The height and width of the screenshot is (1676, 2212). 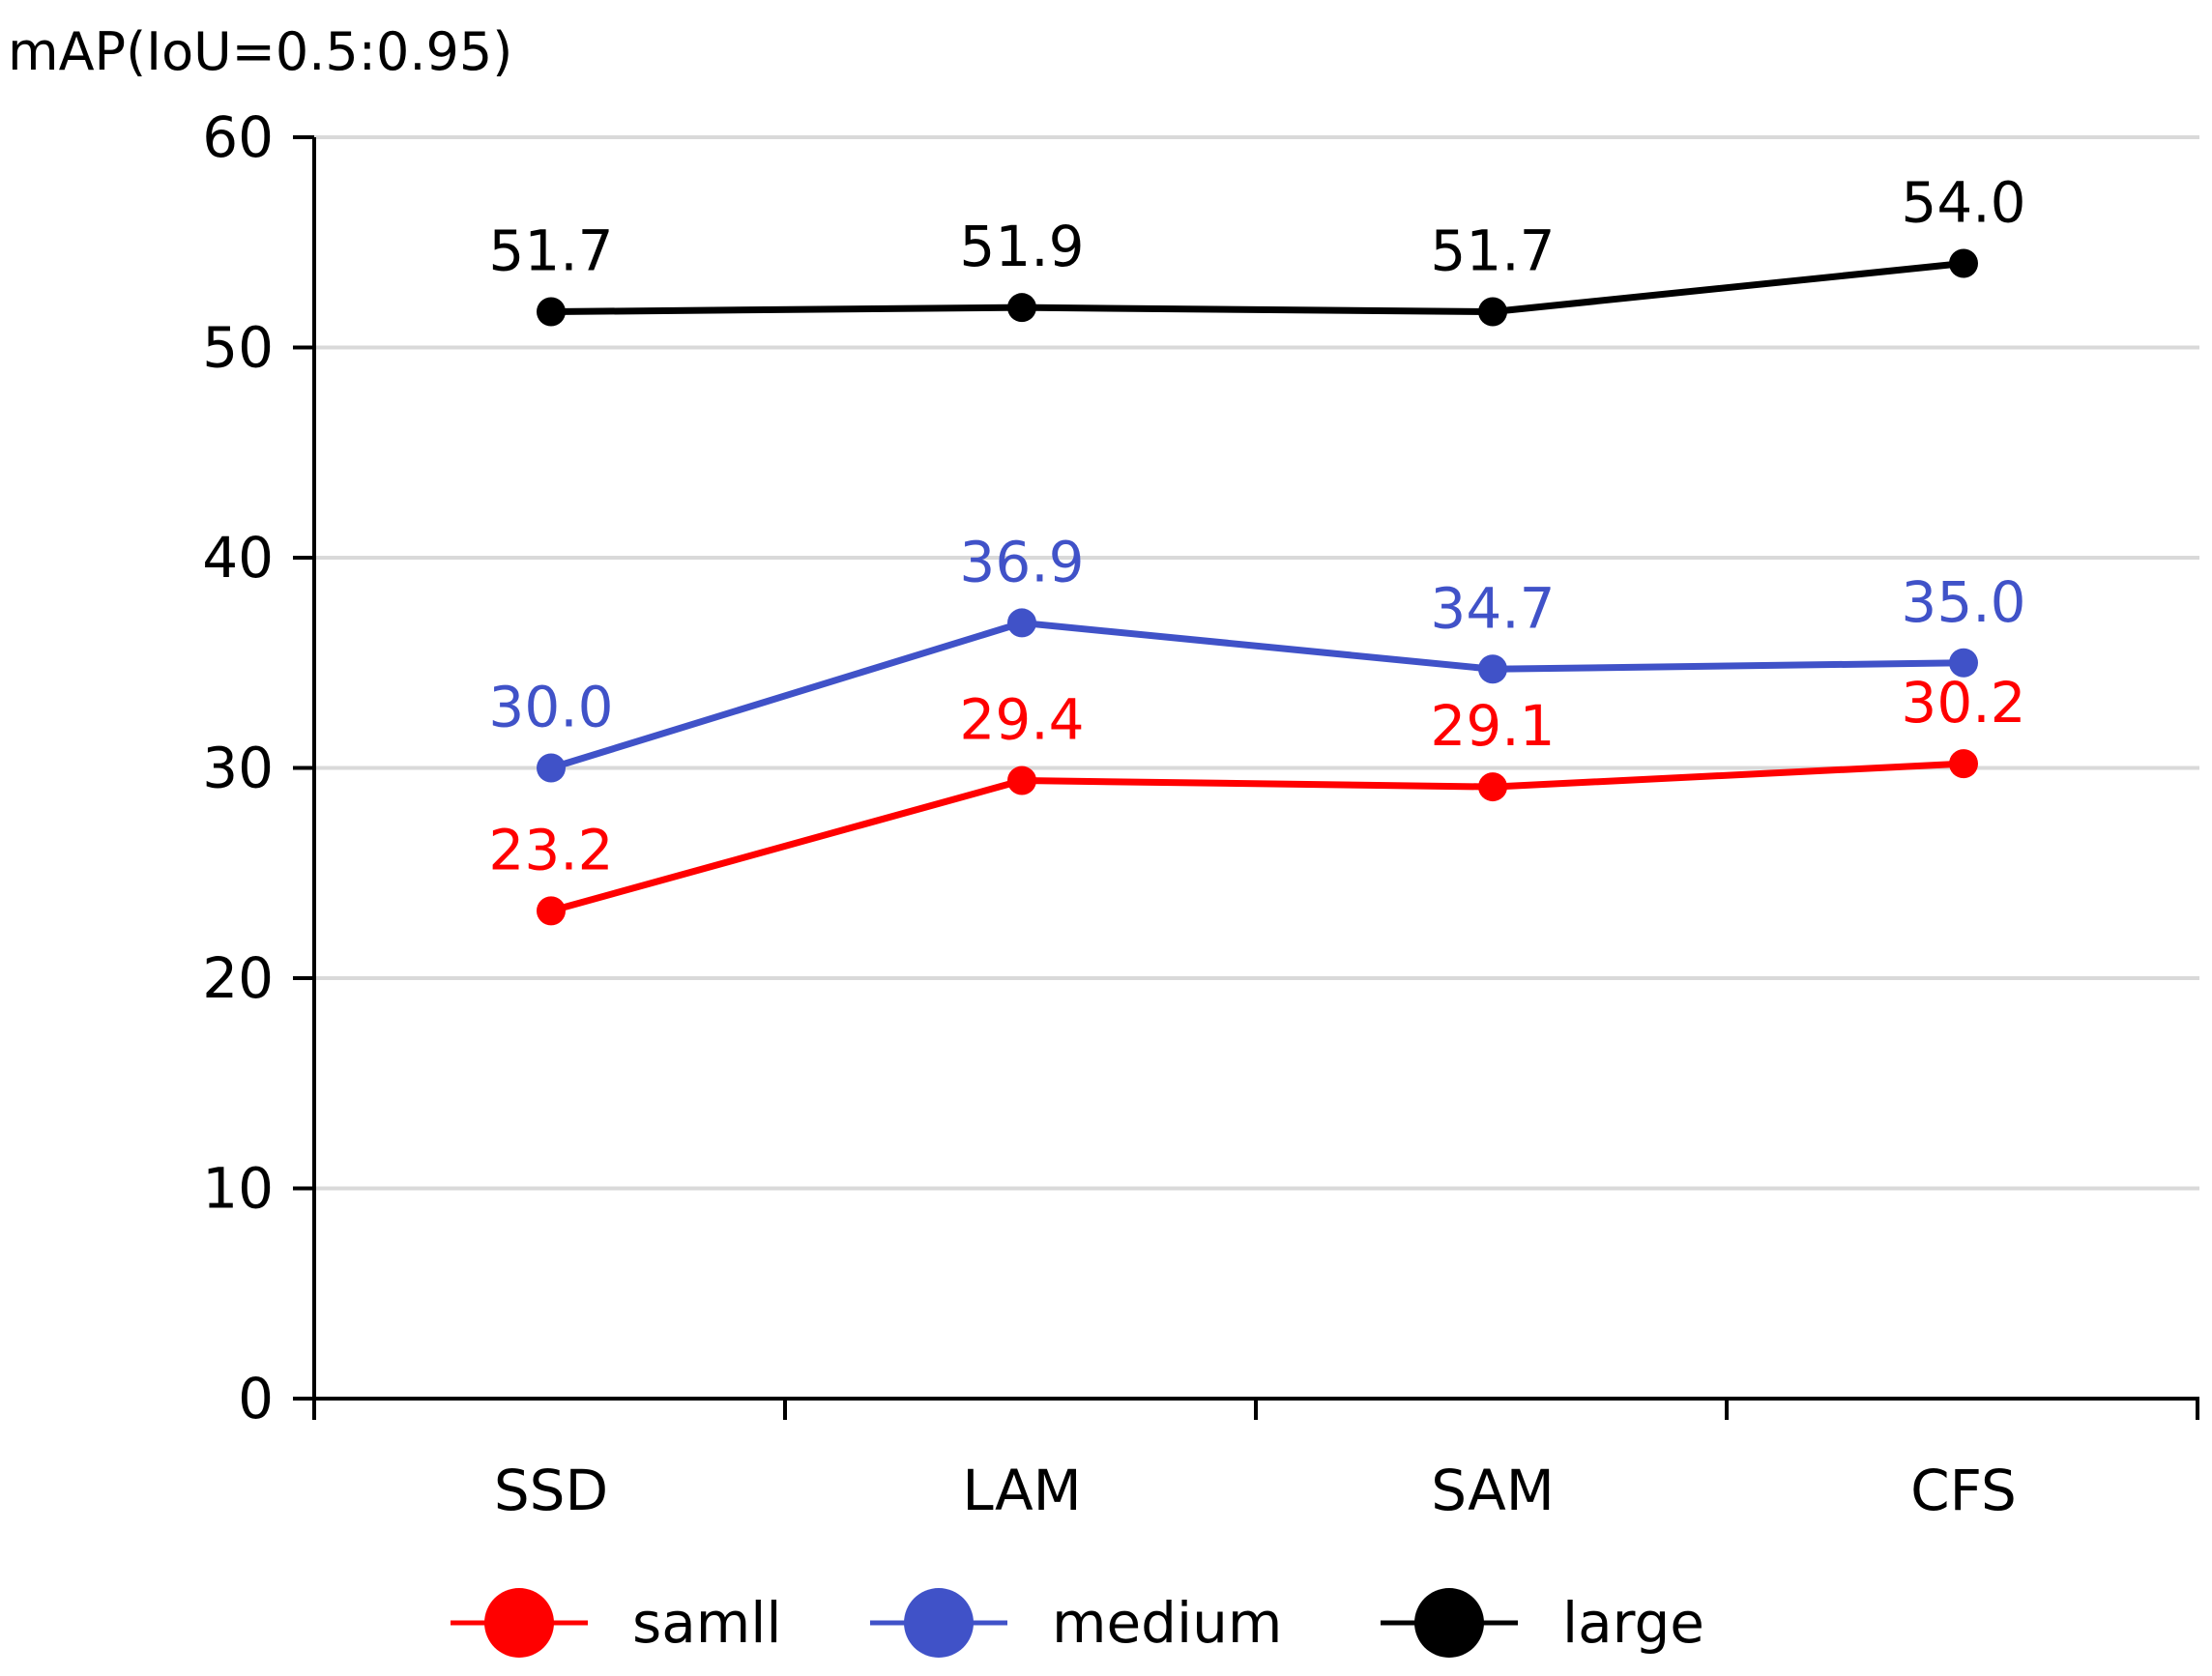 I want to click on x-tick-label: SAM, so click(x=1493, y=1490).